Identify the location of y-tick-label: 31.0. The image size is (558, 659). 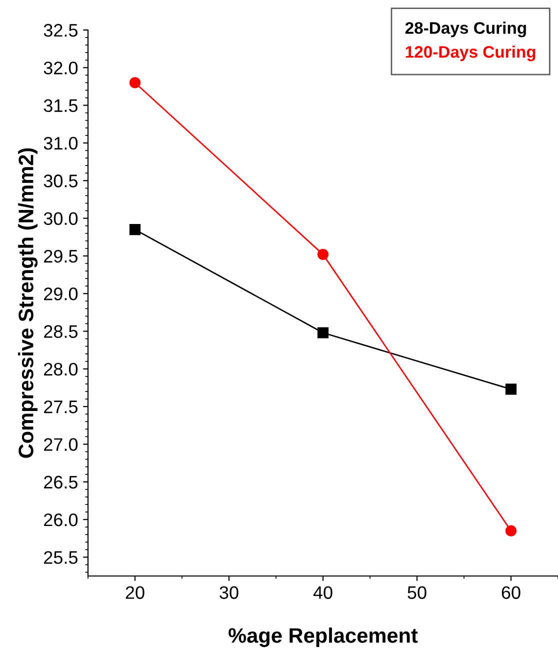
(61, 143).